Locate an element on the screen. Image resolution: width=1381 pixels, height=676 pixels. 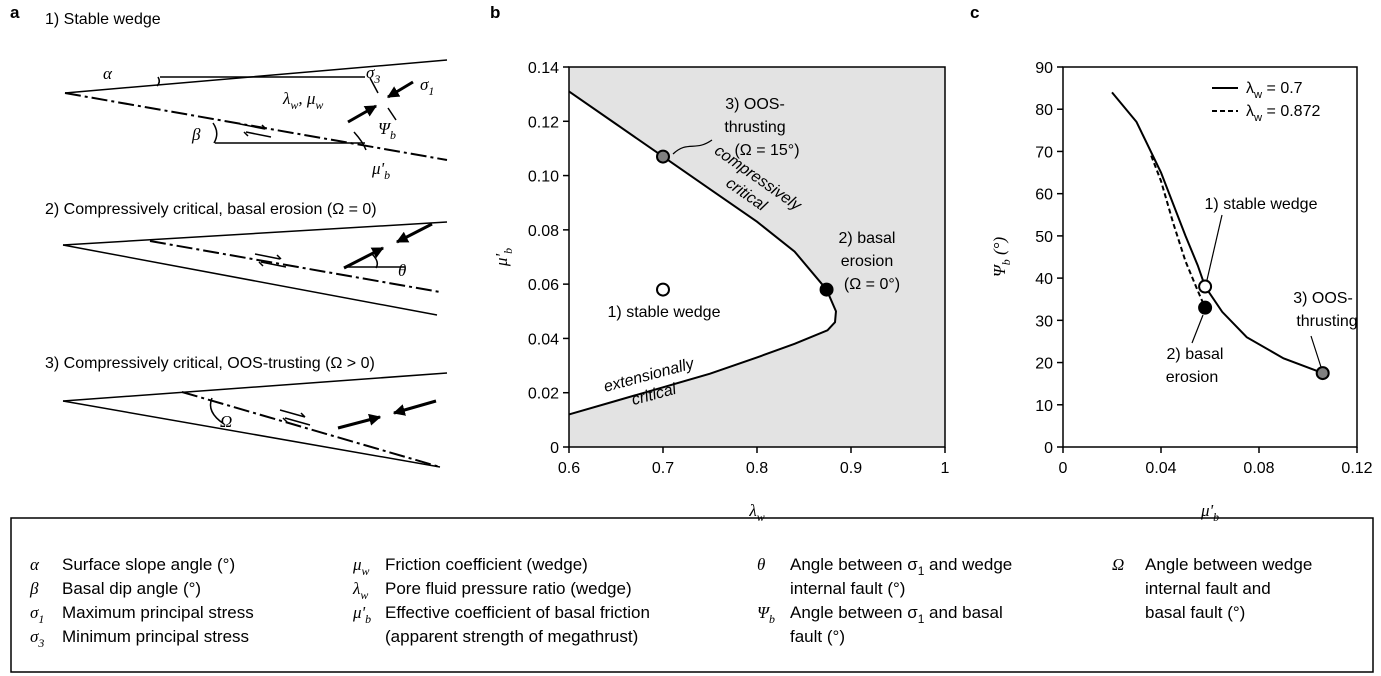
legend-text: Surface slope angle (°) is located at coordinates (148, 564).